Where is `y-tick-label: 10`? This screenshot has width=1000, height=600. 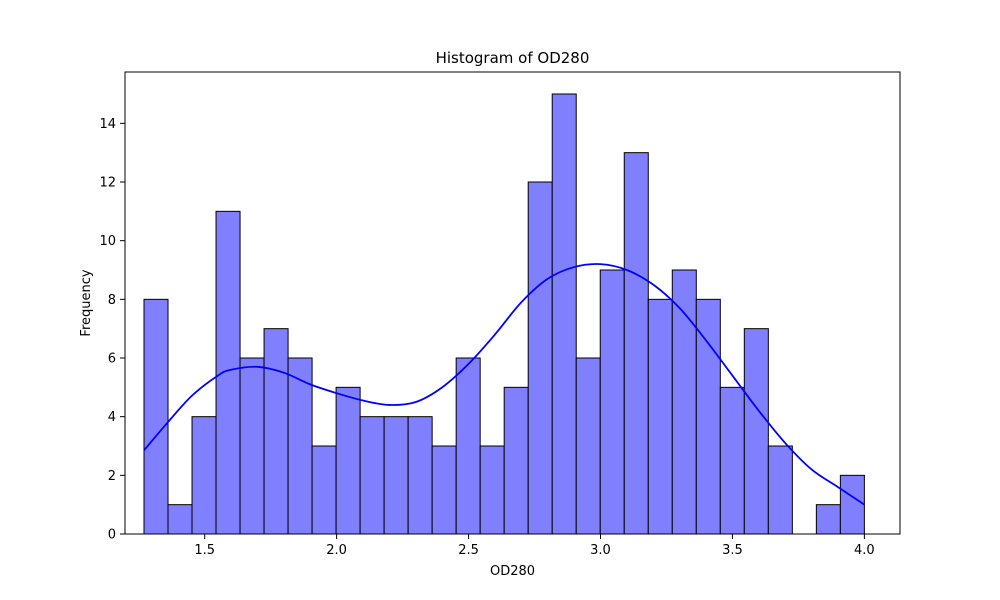
y-tick-label: 10 is located at coordinates (107, 241).